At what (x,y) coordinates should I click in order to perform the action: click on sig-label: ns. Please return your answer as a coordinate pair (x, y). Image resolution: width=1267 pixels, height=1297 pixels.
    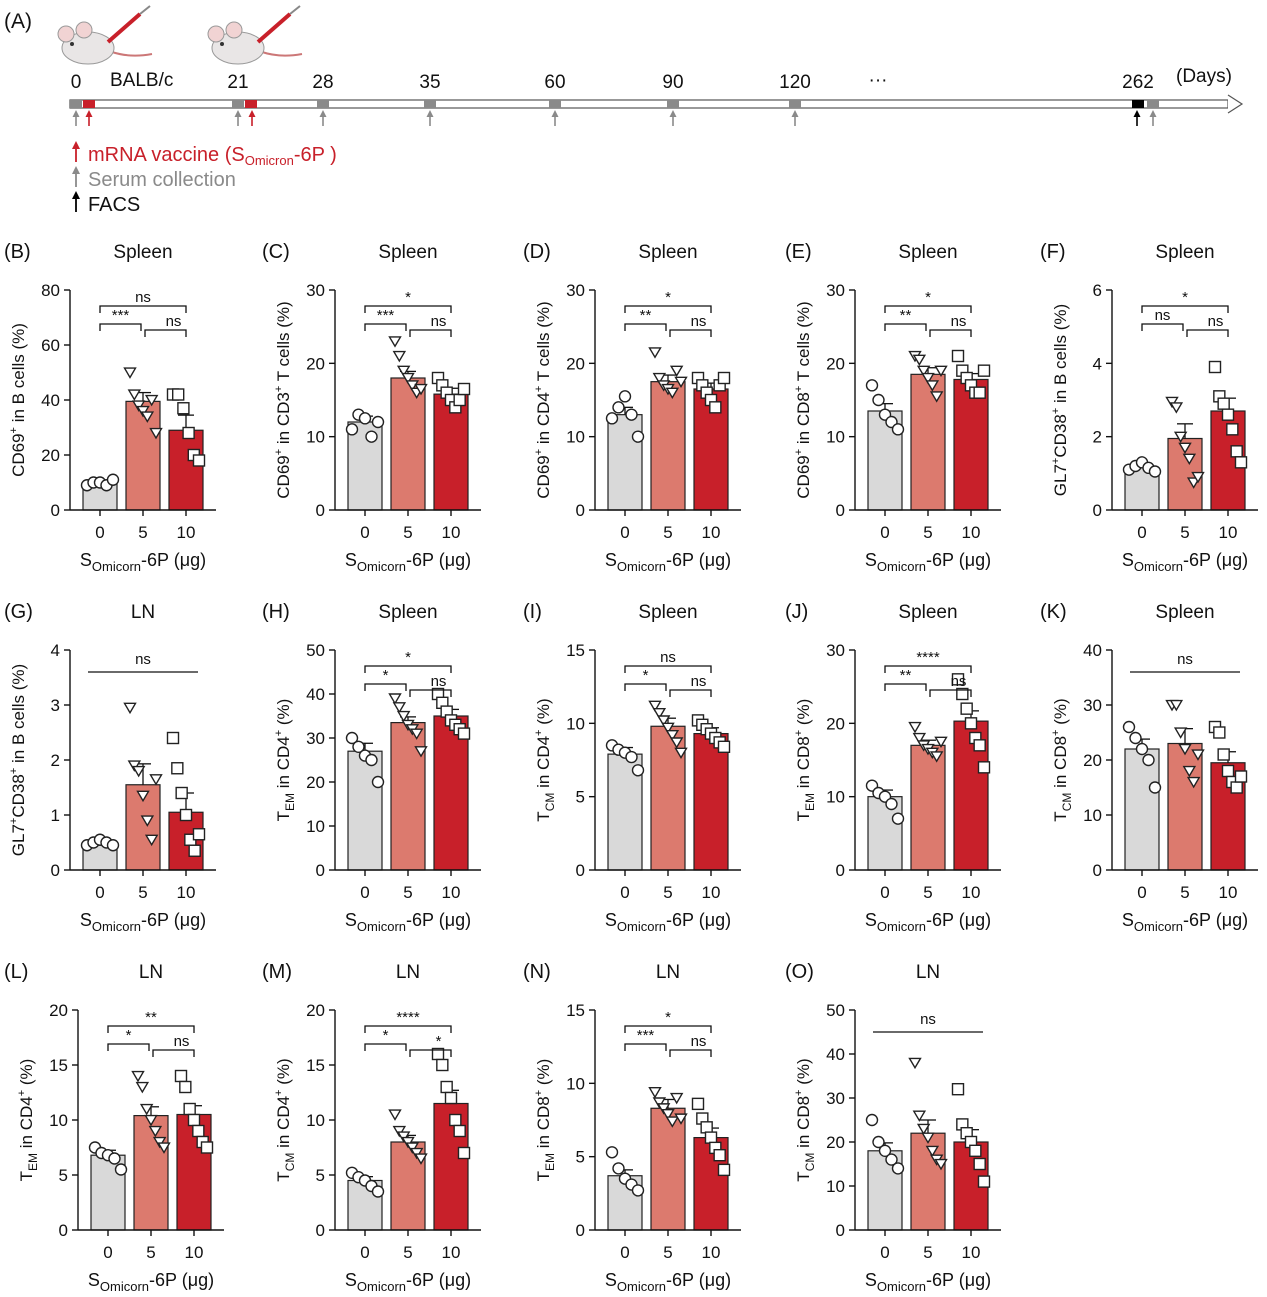
    Looking at the image, I should click on (182, 1041).